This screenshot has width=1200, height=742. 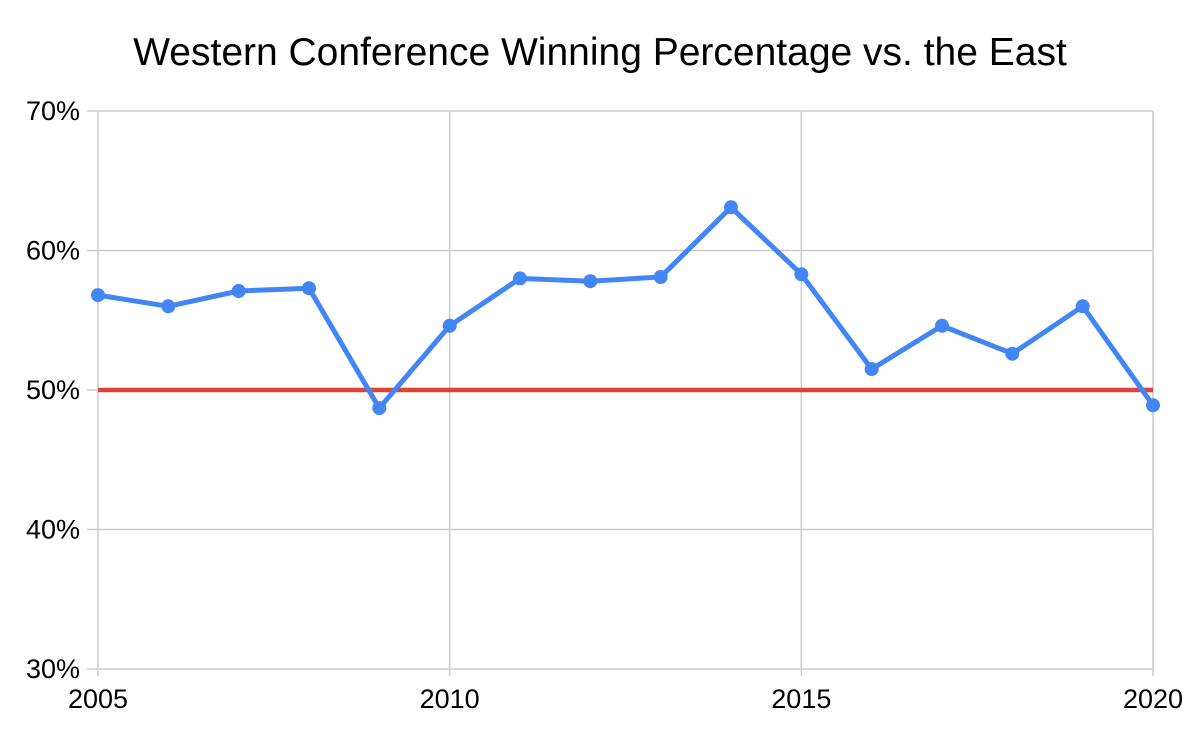 I want to click on y-axis-label-30: 30%, so click(x=53, y=669).